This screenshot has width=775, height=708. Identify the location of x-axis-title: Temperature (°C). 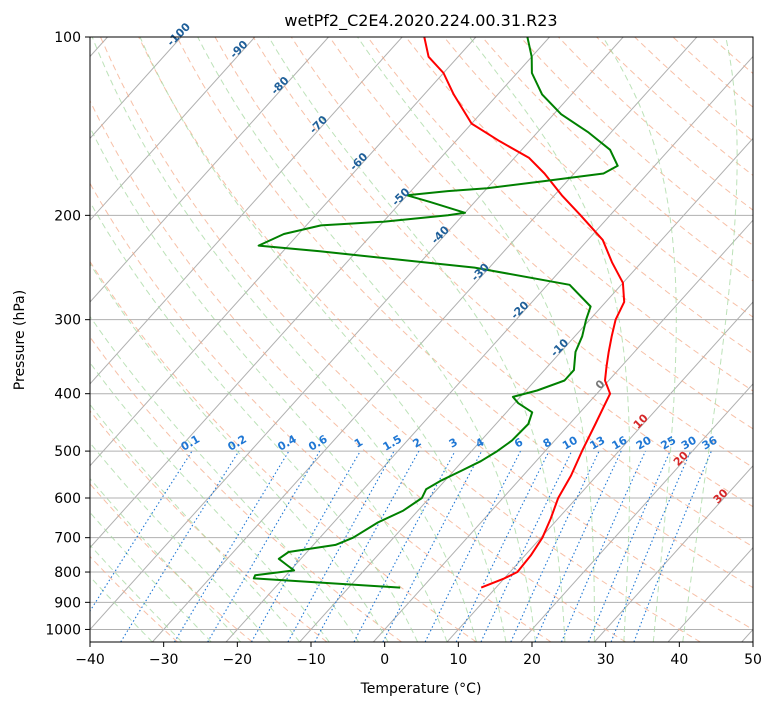
(421, 689).